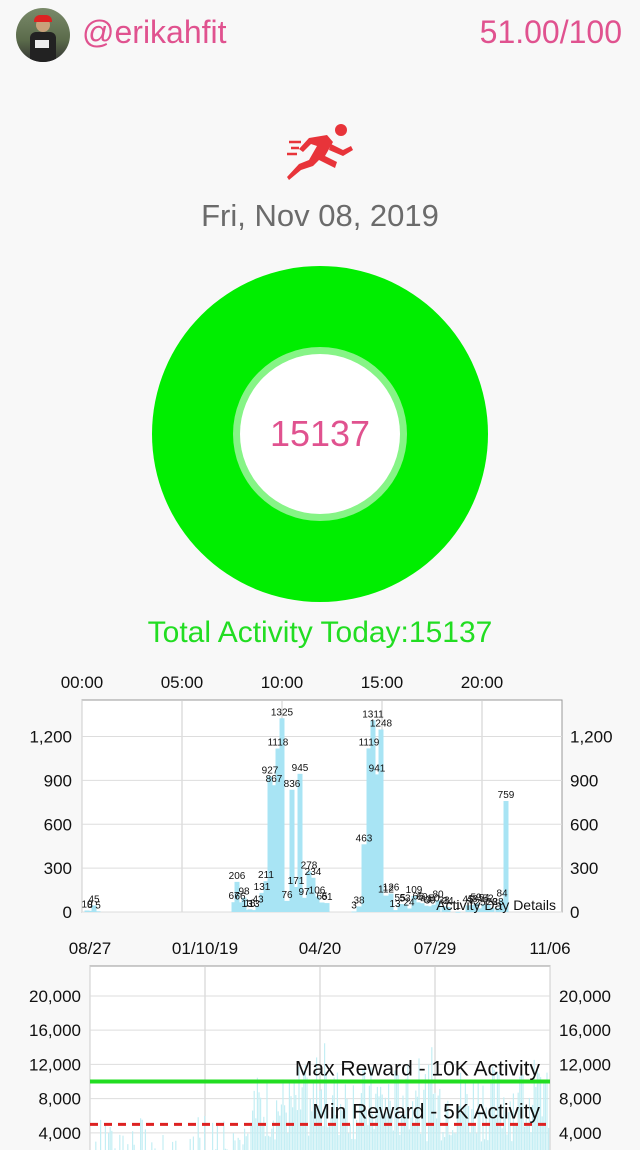 The width and height of the screenshot is (640, 1150). I want to click on y-tick-label-right: 4,000, so click(580, 1133).